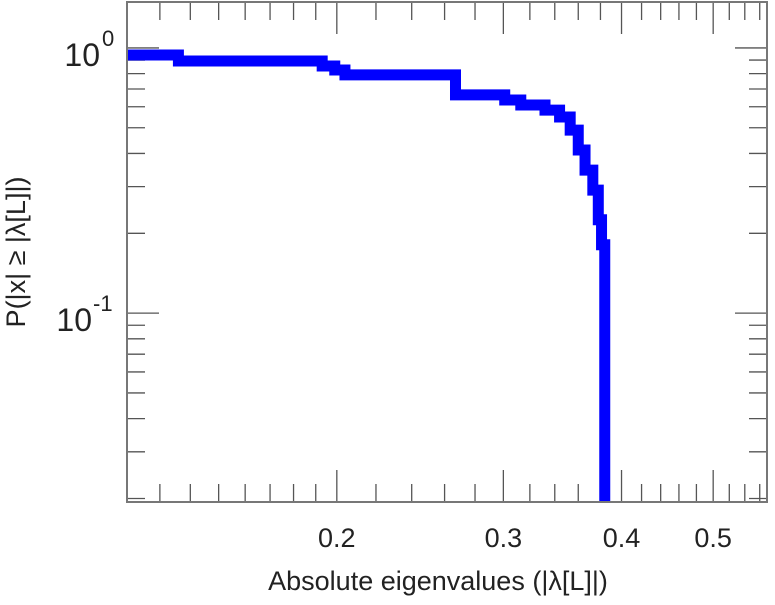  What do you see at coordinates (108, 38) in the screenshot?
I see `y-tick-label-exponent: 0` at bounding box center [108, 38].